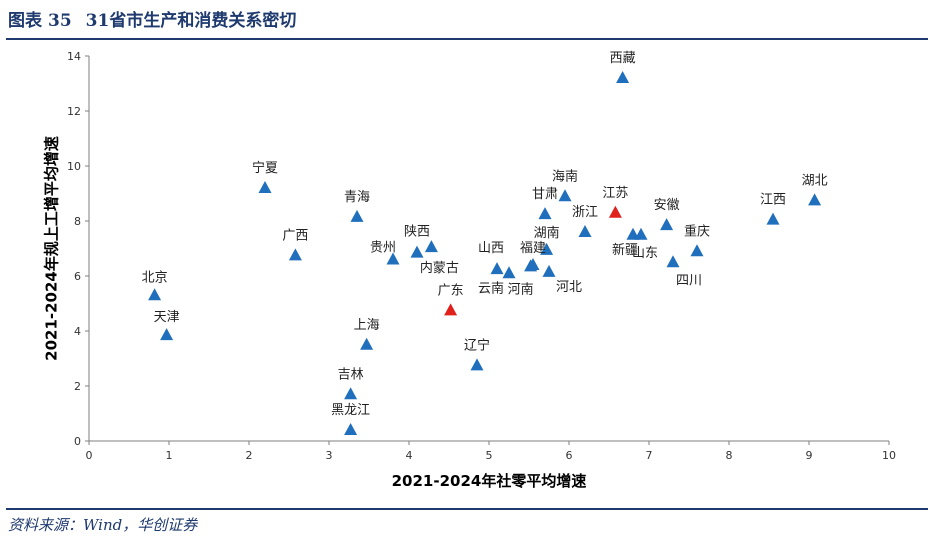 Image resolution: width=934 pixels, height=539 pixels. I want to click on data-point-江苏, so click(615, 211).